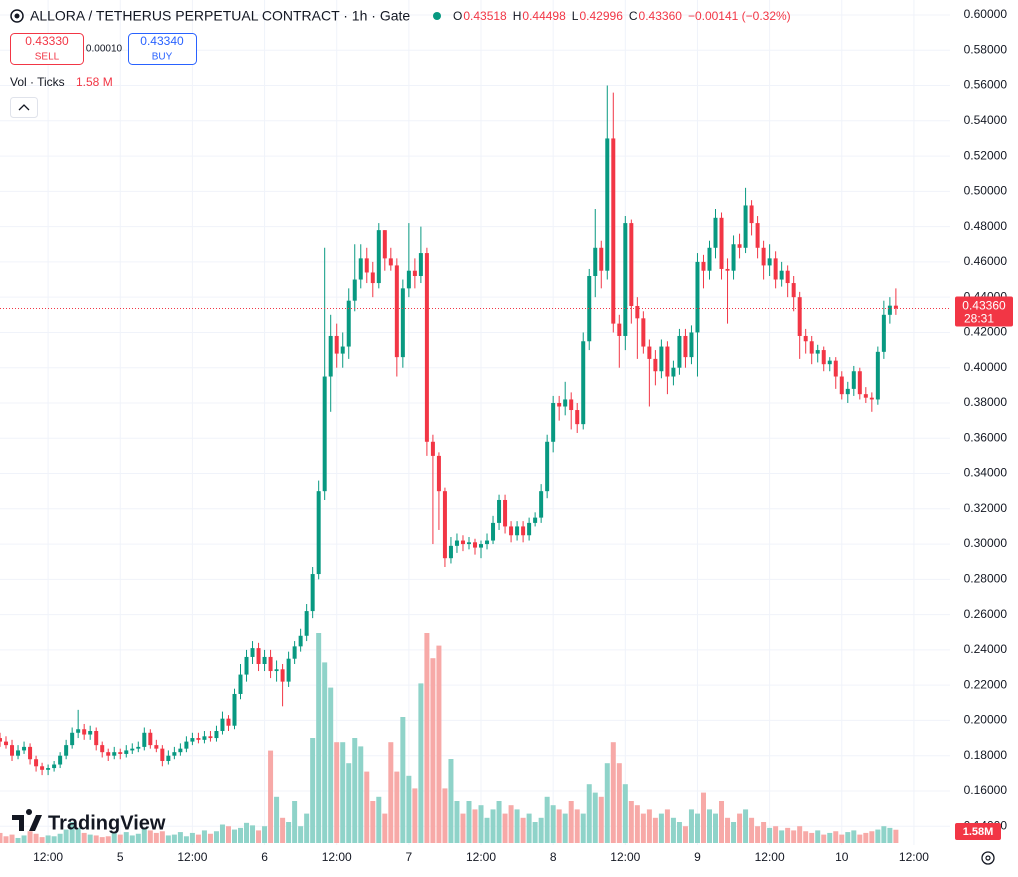  What do you see at coordinates (47, 49) in the screenshot?
I see `sell-button` at bounding box center [47, 49].